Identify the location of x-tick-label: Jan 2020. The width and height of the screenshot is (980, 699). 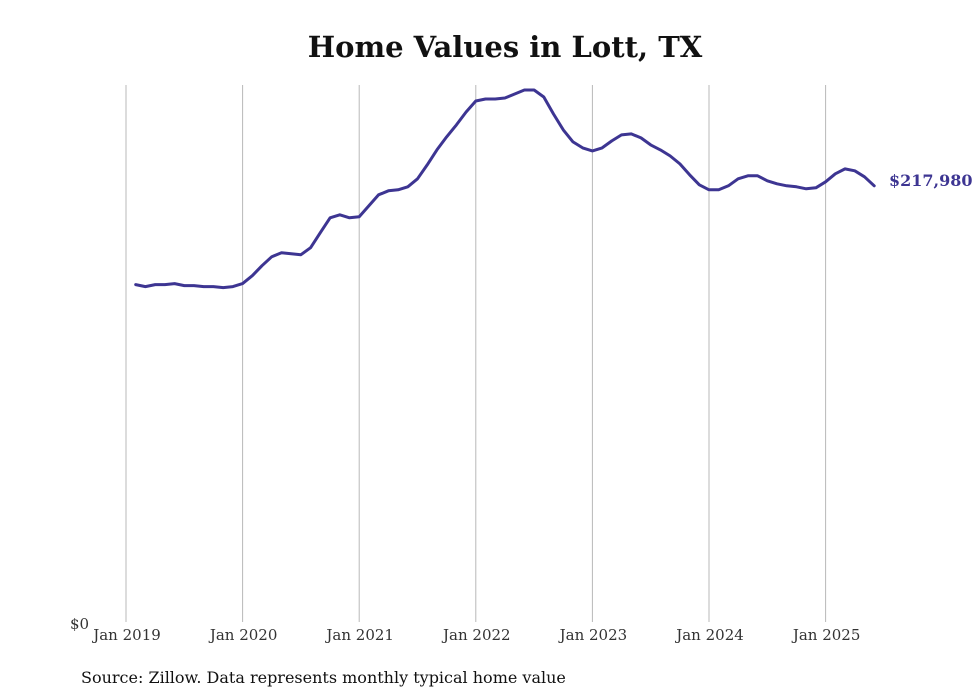
(243, 635).